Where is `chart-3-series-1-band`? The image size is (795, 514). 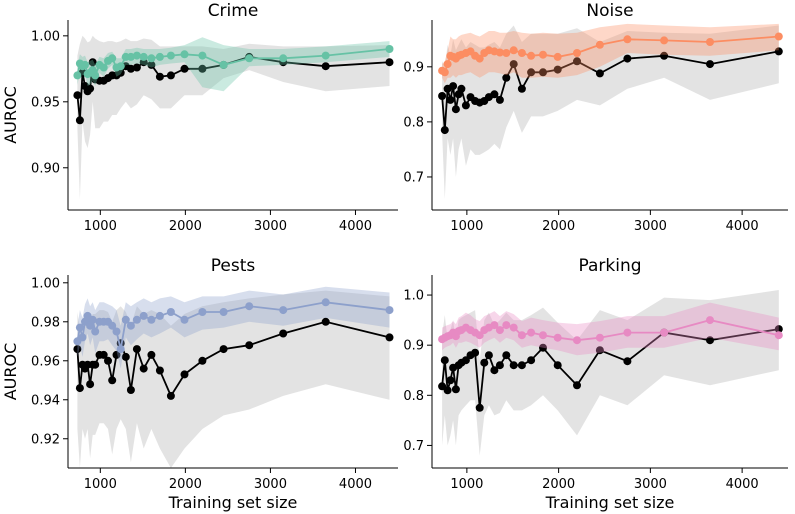 chart-3-series-1-band is located at coordinates (610, 373).